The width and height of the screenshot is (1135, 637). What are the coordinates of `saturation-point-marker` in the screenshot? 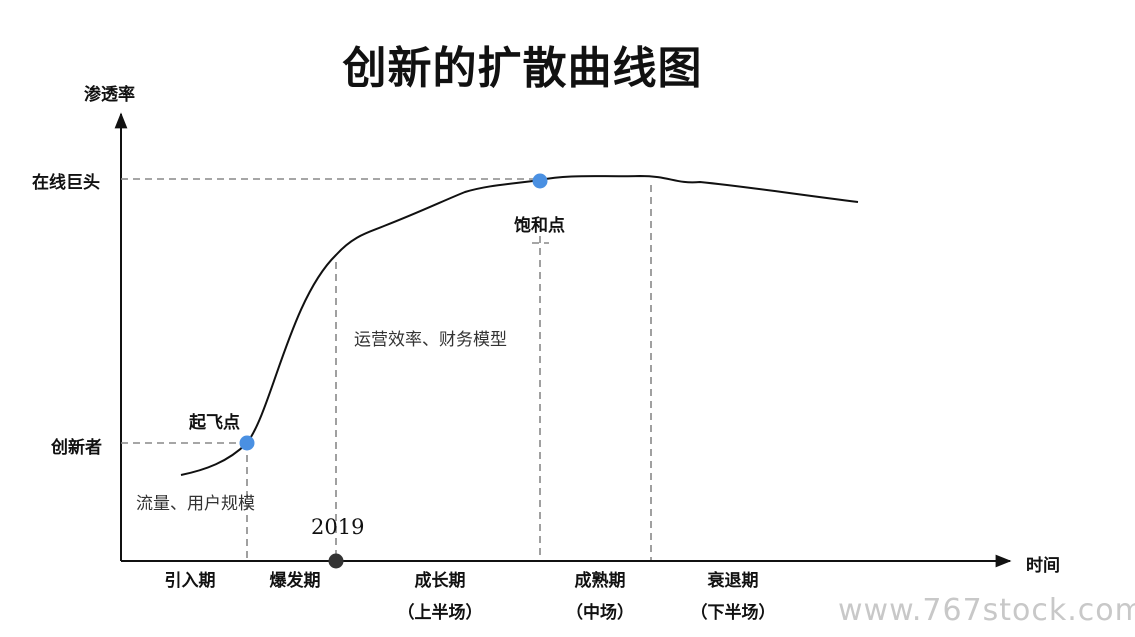 It's located at (540, 181).